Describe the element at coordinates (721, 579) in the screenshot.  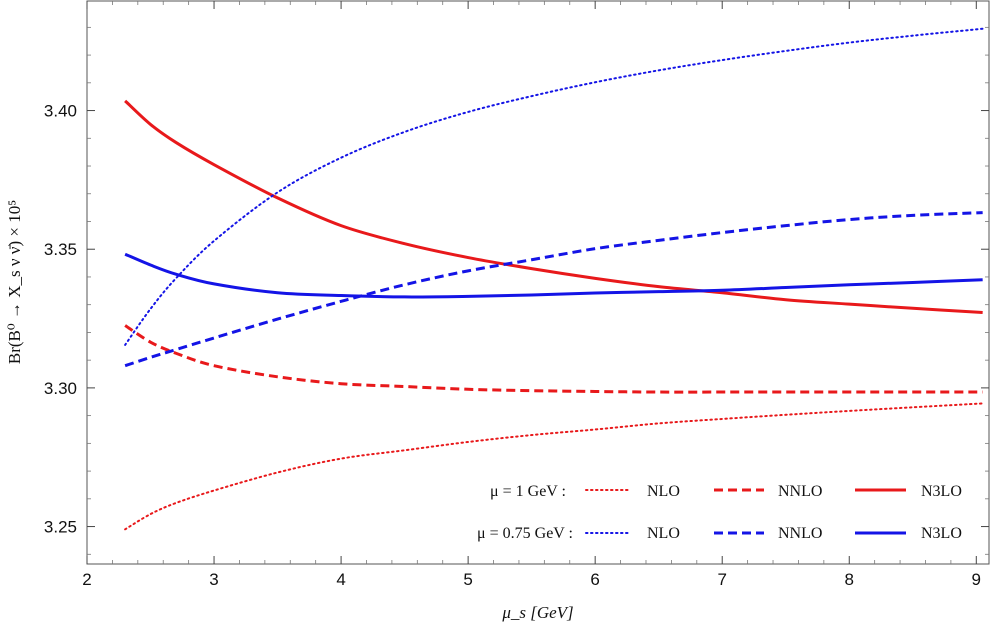
I see `x-tick-label: 7` at that location.